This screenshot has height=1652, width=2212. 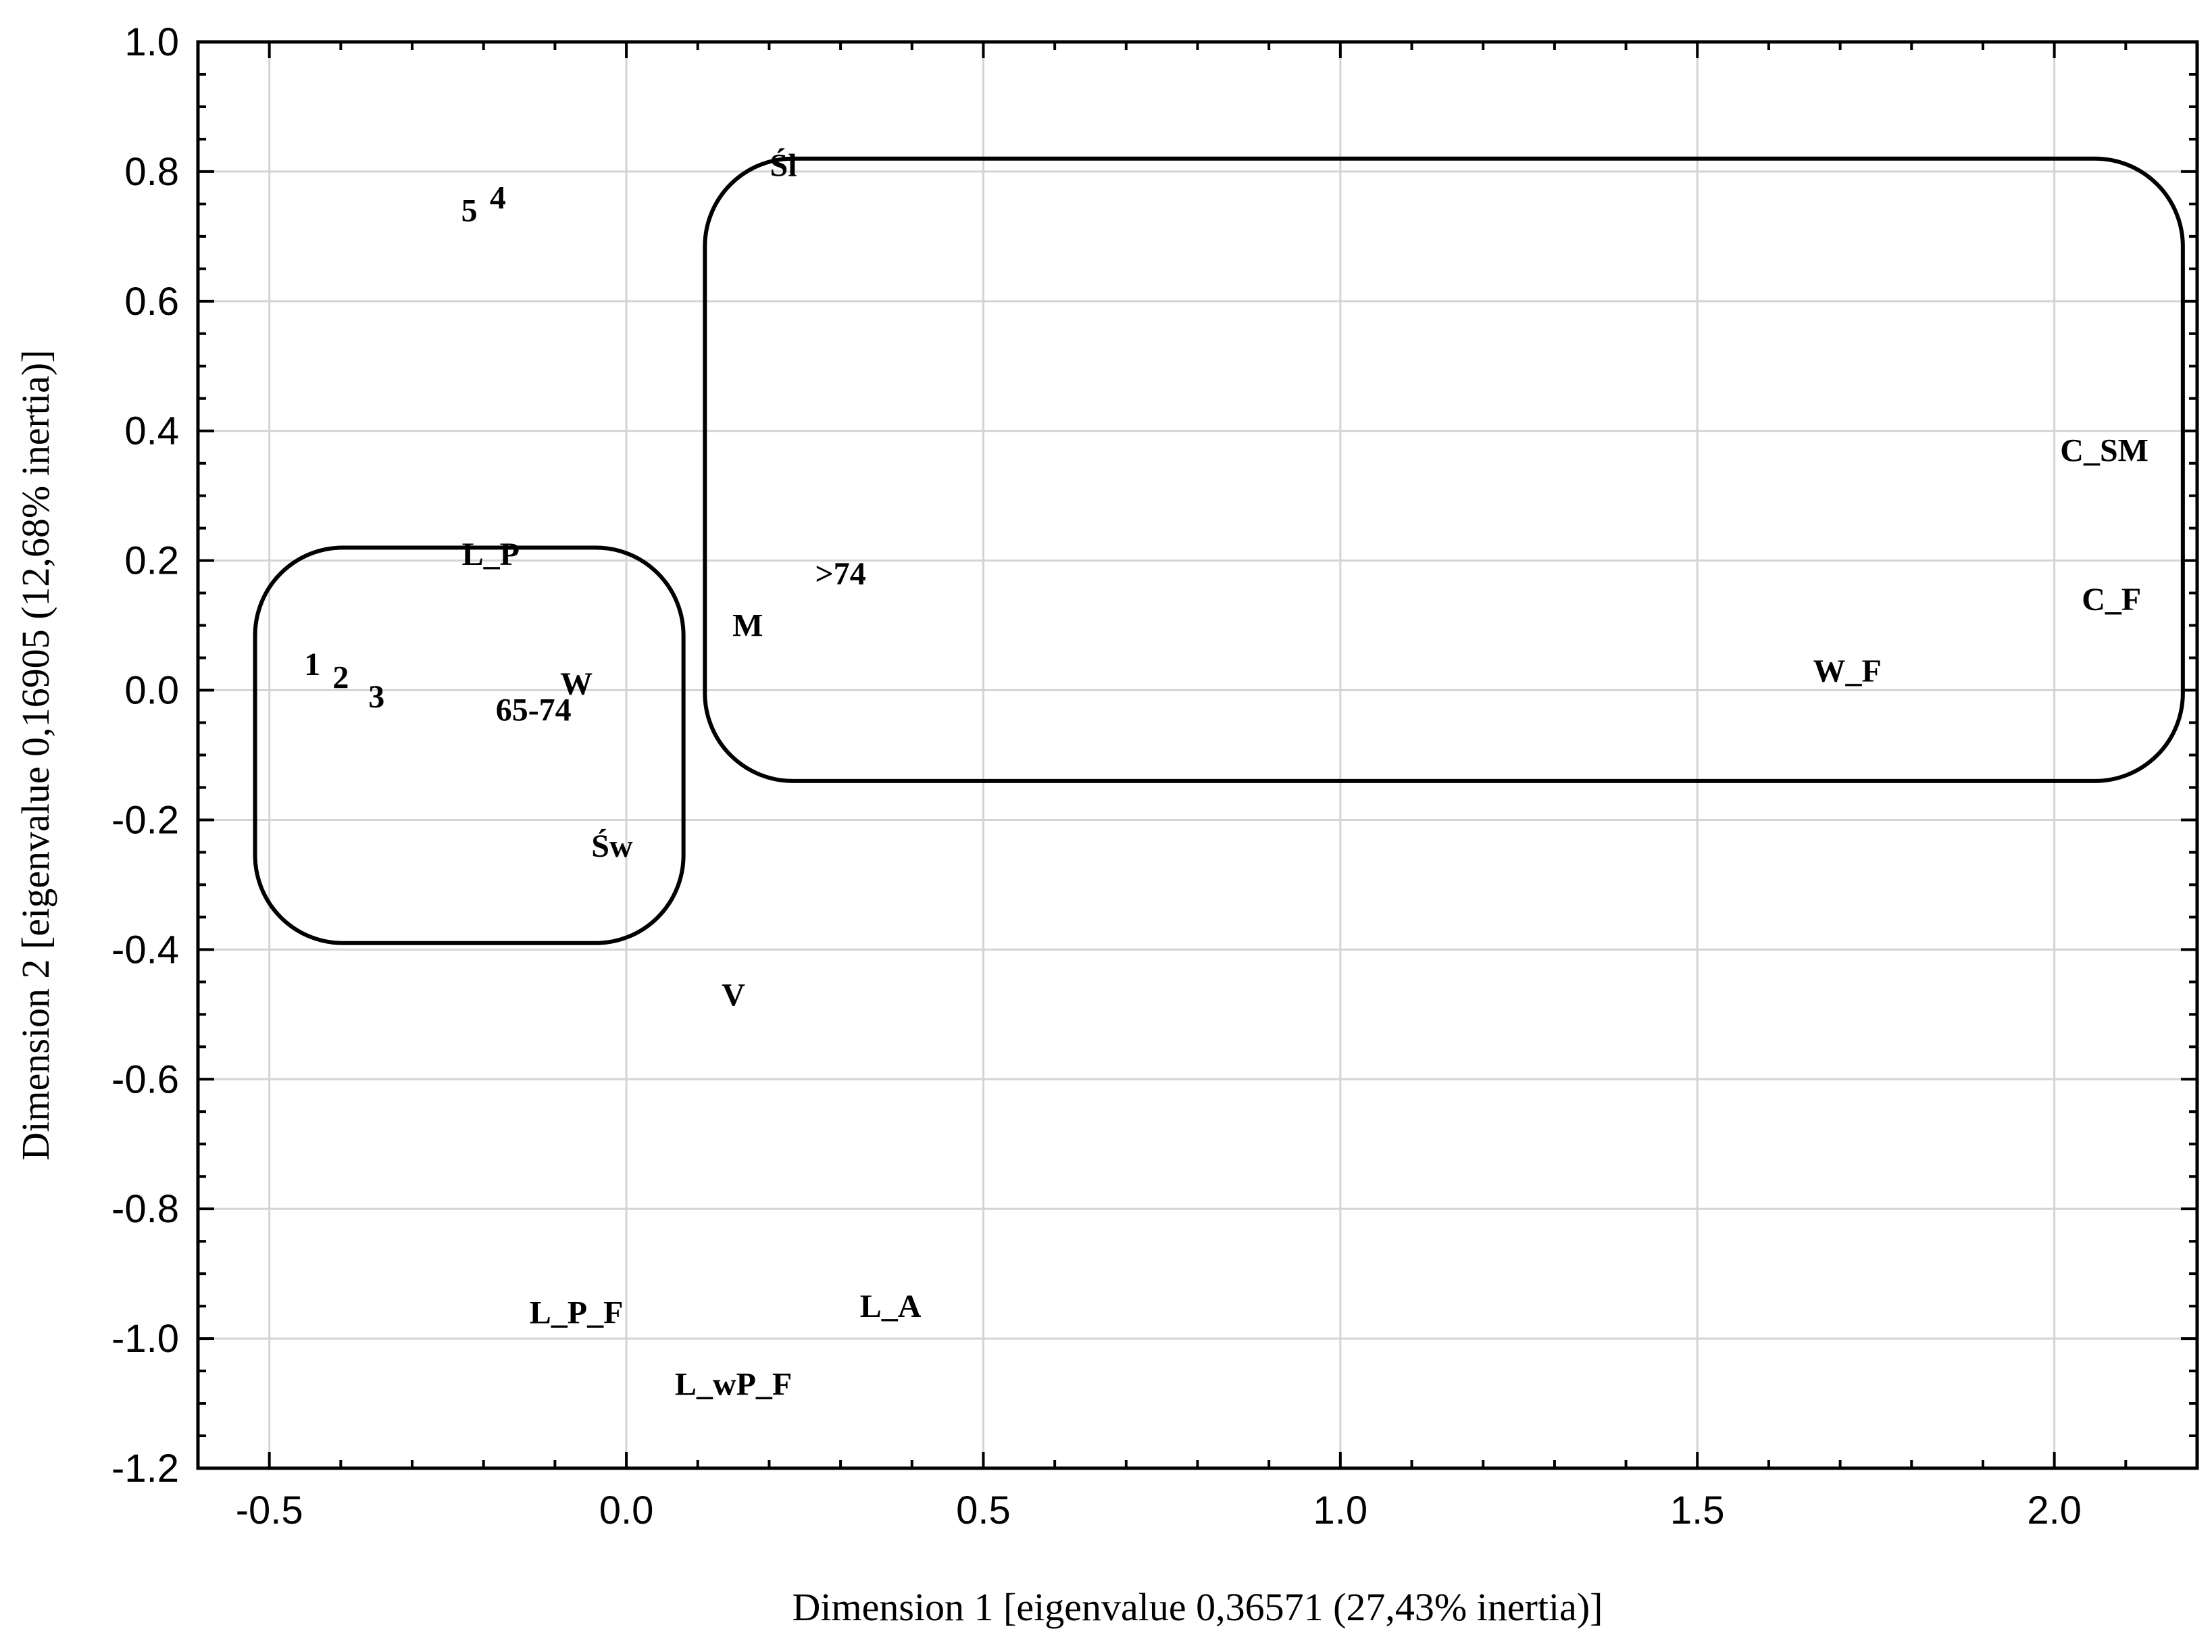 I want to click on point-label: Śl, so click(x=783, y=165).